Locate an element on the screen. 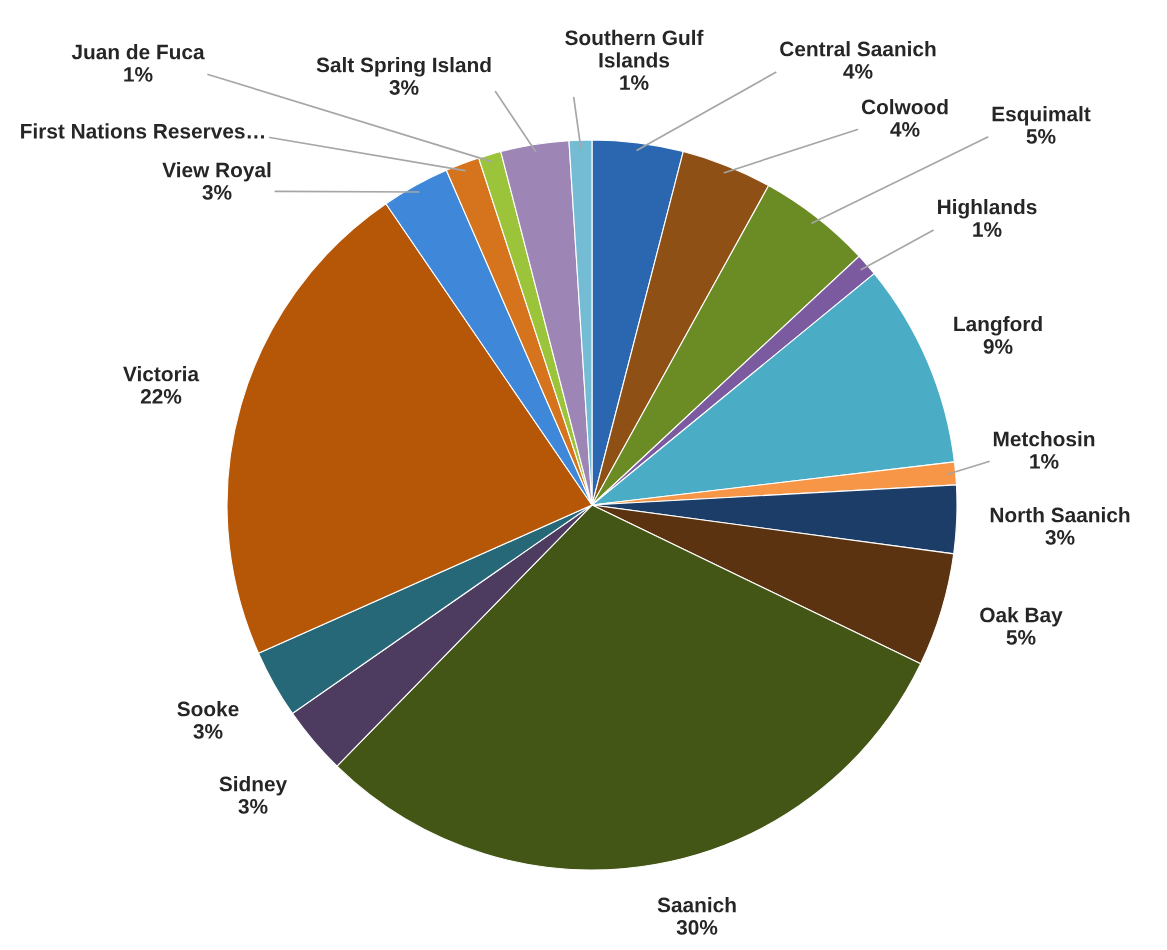  slice-label: Oak Bay is located at coordinates (1021, 617).